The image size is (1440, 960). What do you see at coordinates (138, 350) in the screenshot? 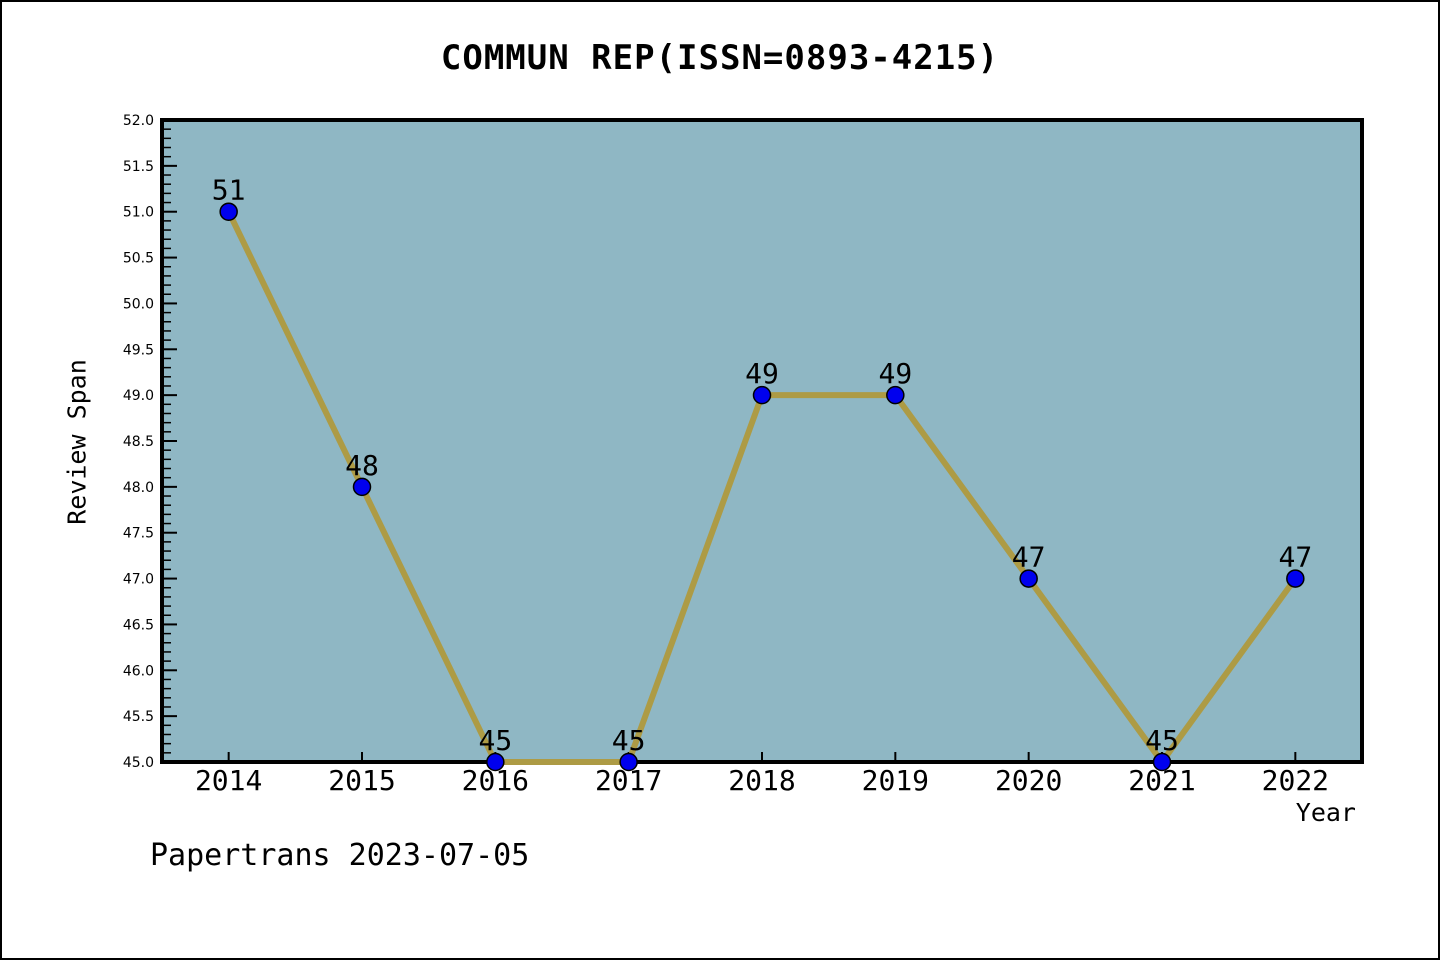
I see `y-tick-label: 49.5` at bounding box center [138, 350].